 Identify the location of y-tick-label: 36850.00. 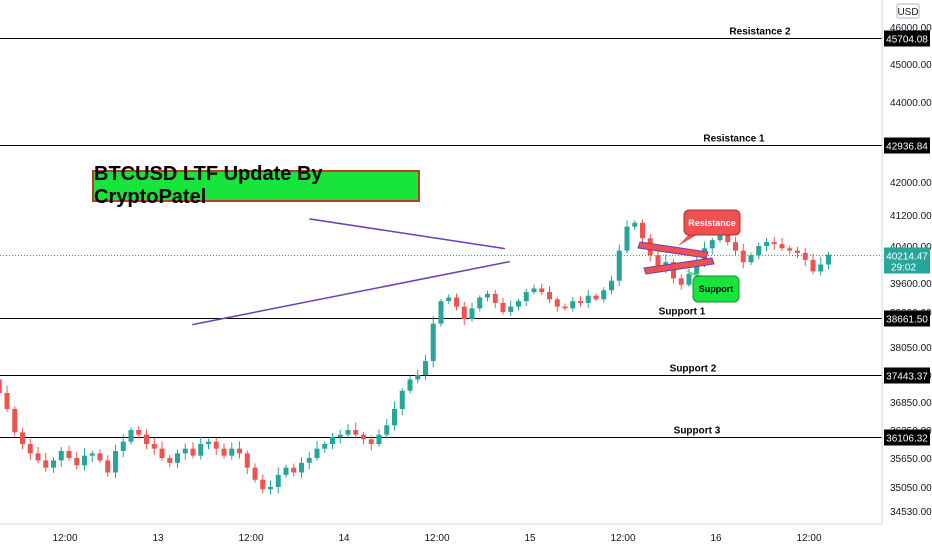
(911, 403).